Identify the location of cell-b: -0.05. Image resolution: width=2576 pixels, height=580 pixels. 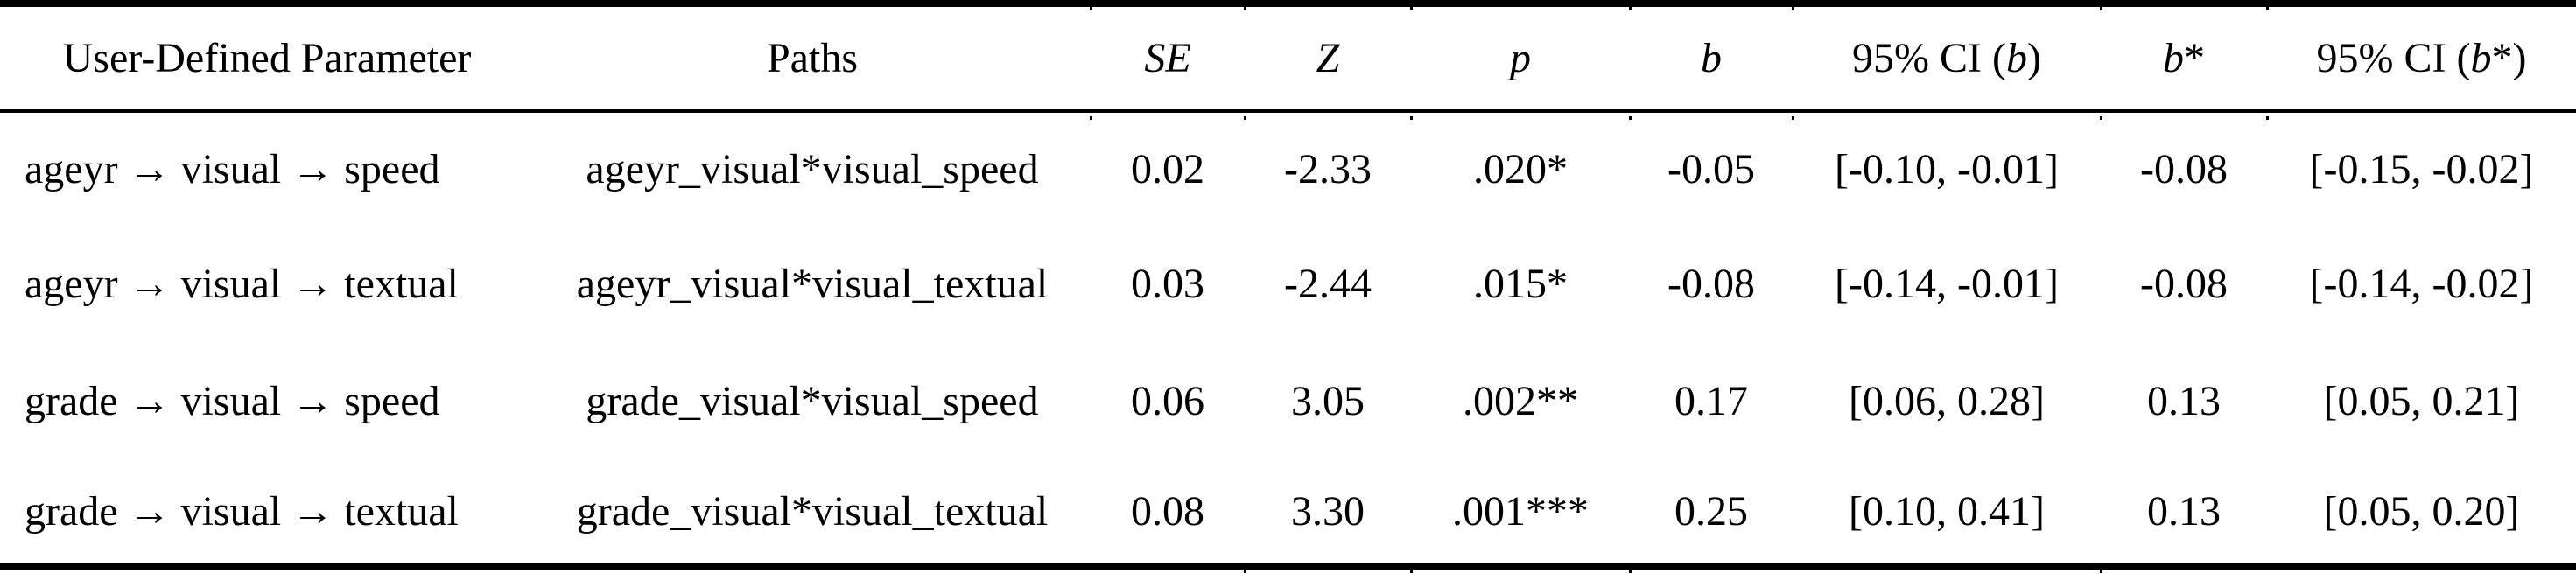
(1711, 168).